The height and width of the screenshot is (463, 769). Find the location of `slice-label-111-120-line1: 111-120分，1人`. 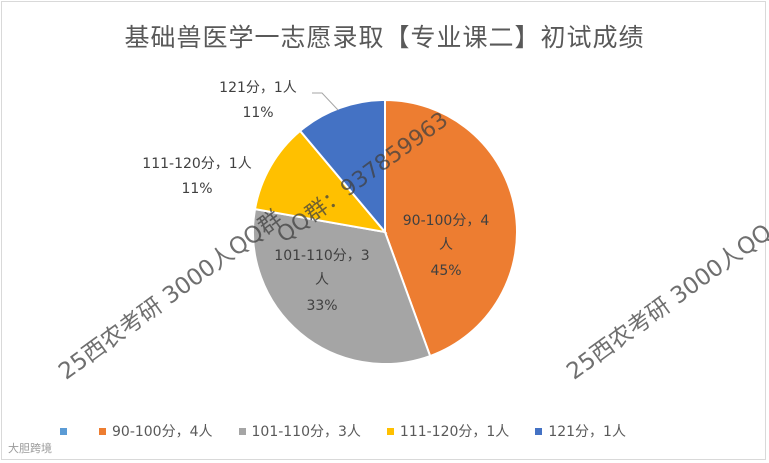

slice-label-111-120-line1: 111-120分，1人 is located at coordinates (196, 164).